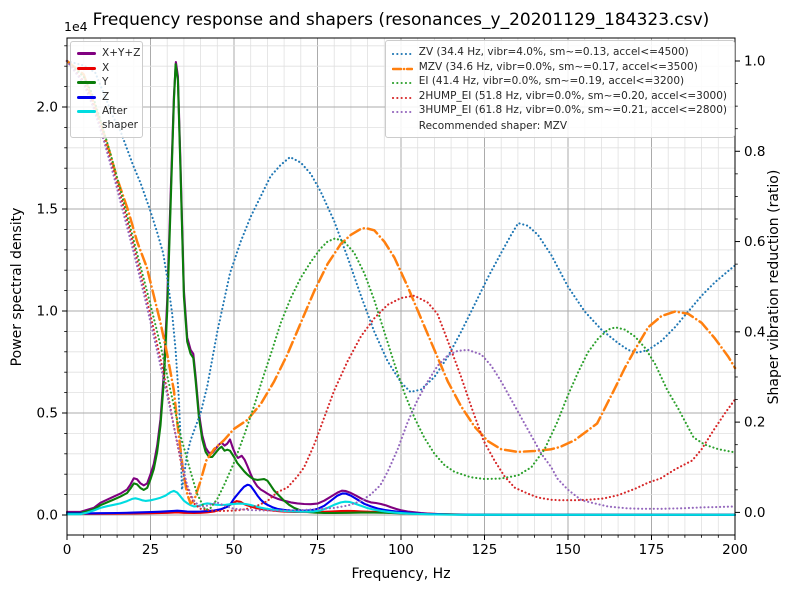 Image resolution: width=800 pixels, height=600 pixels. I want to click on y-right-tick-label: 0.0, so click(754, 513).